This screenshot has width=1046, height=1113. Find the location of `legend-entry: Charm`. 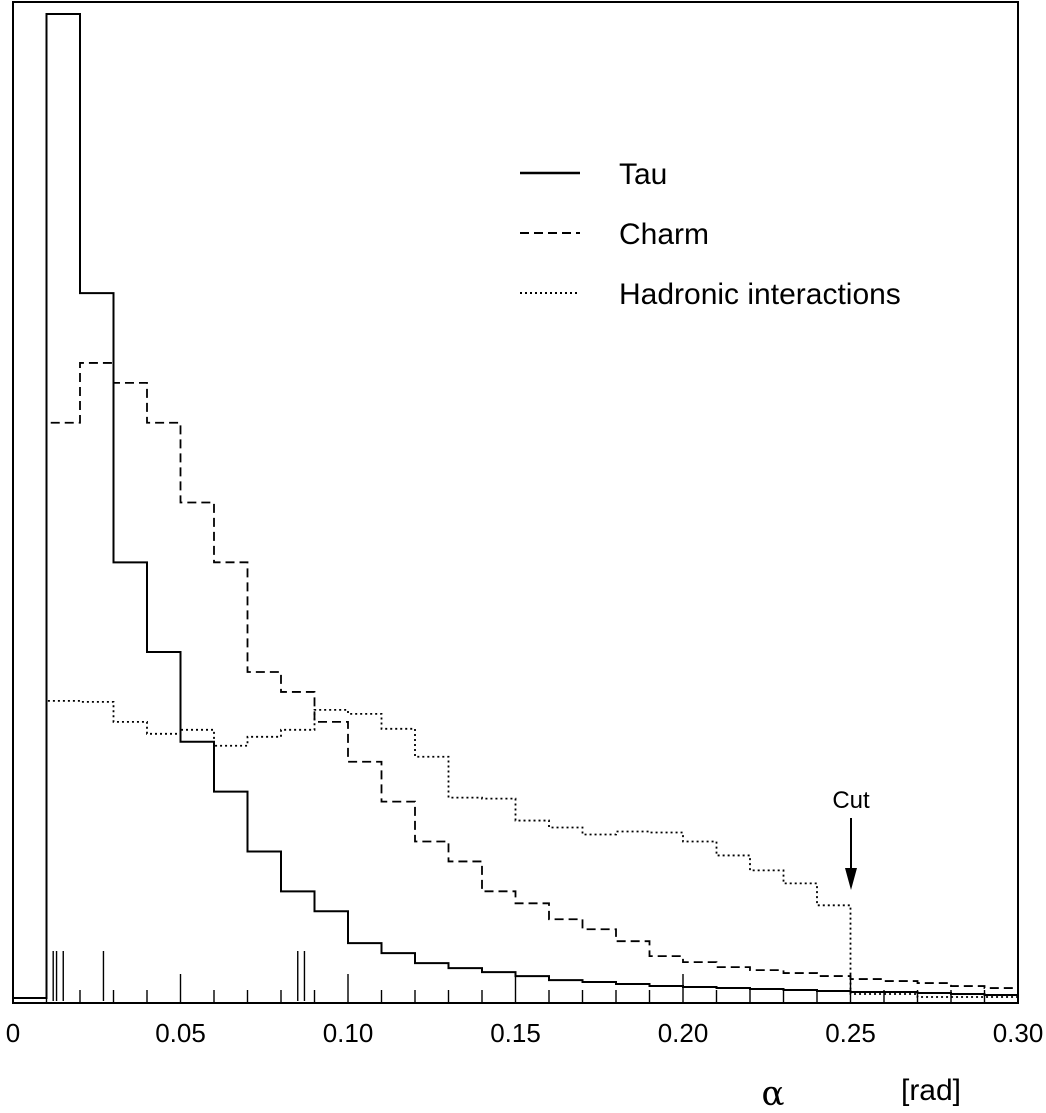

legend-entry: Charm is located at coordinates (664, 234).